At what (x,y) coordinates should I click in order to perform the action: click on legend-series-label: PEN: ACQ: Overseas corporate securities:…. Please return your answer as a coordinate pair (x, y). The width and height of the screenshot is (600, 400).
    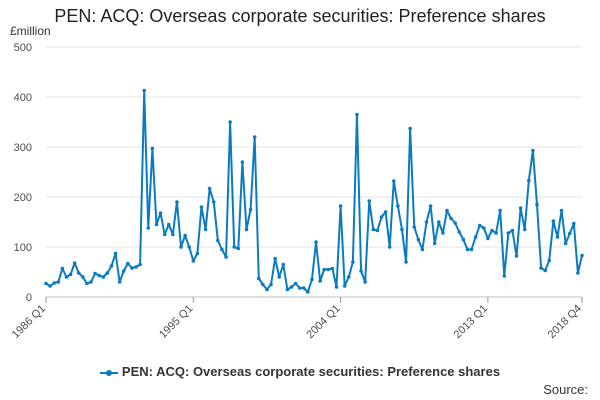
    Looking at the image, I should click on (311, 371).